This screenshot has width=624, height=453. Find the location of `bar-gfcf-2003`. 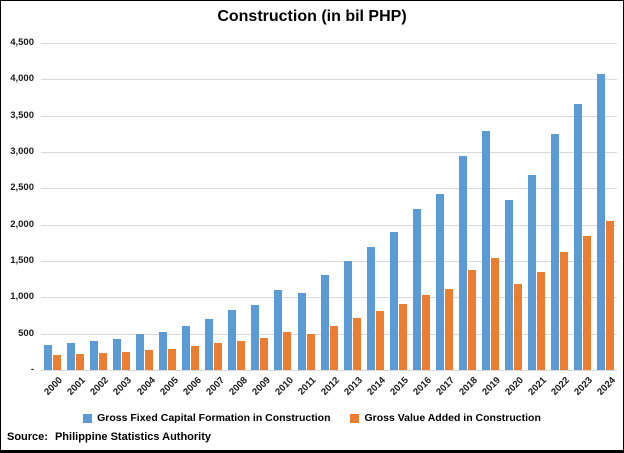

bar-gfcf-2003 is located at coordinates (117, 354).